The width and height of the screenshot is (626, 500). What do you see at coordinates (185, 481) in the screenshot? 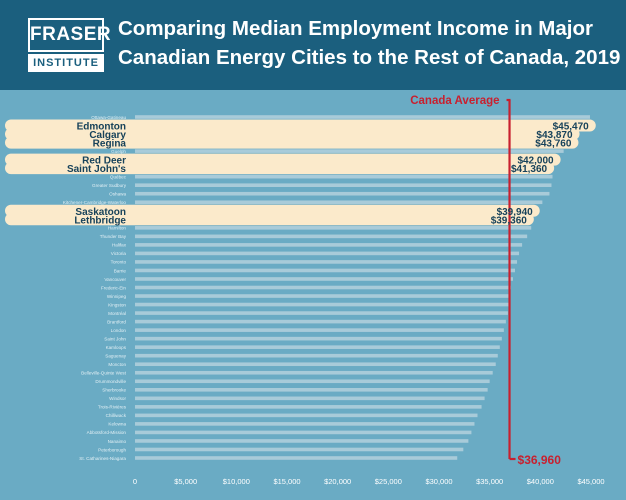
I see `x-tick-label: $5,000` at bounding box center [185, 481].